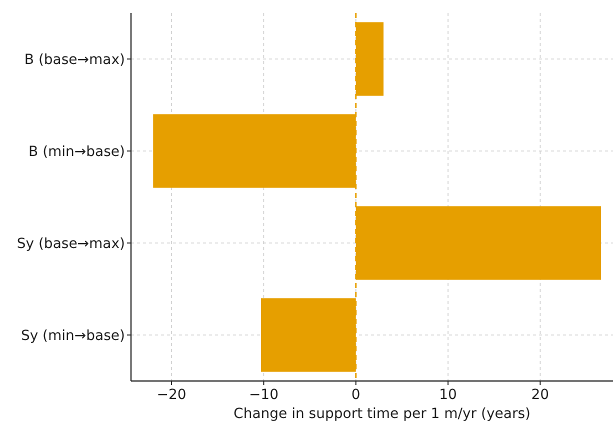 This screenshot has width=613, height=422. I want to click on y-tick-label: B (min→base), so click(76, 152).